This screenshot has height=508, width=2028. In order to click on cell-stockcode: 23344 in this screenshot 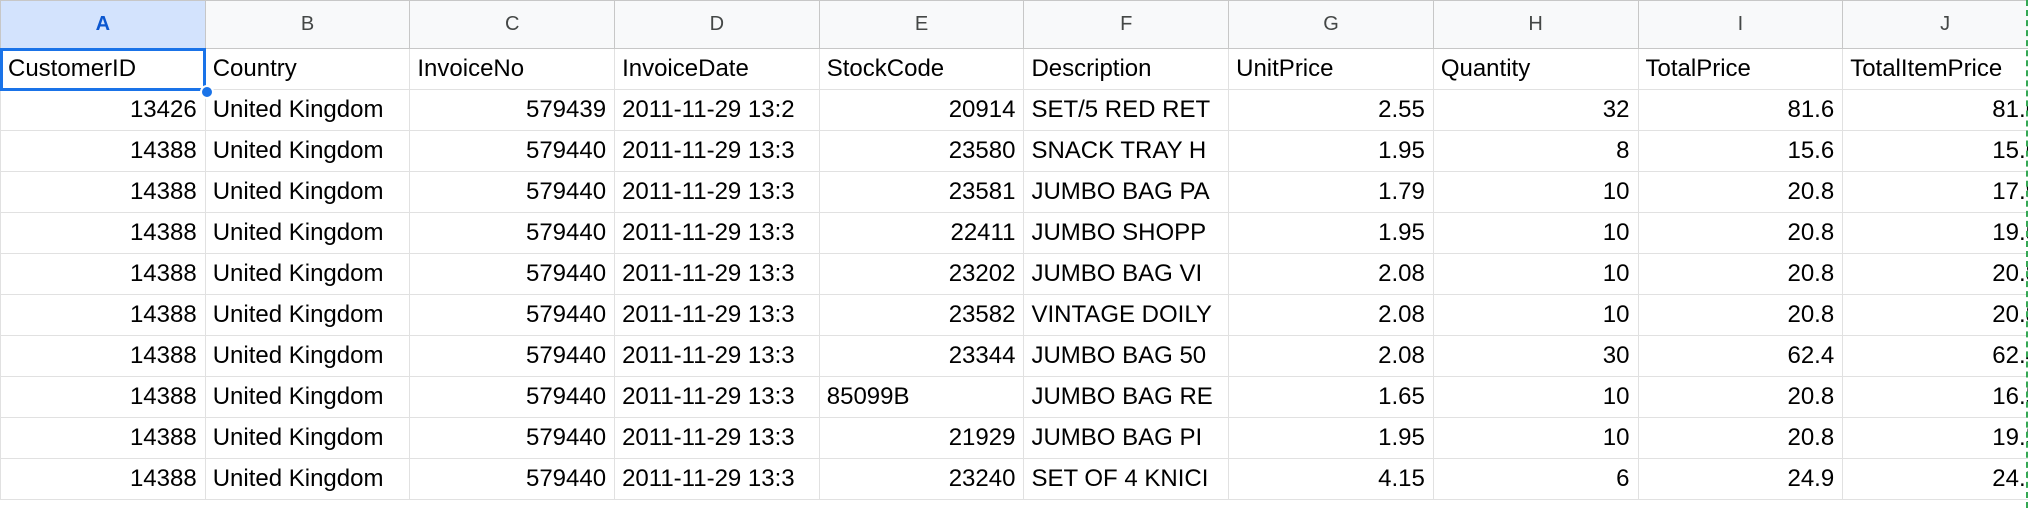, I will do `click(921, 356)`.